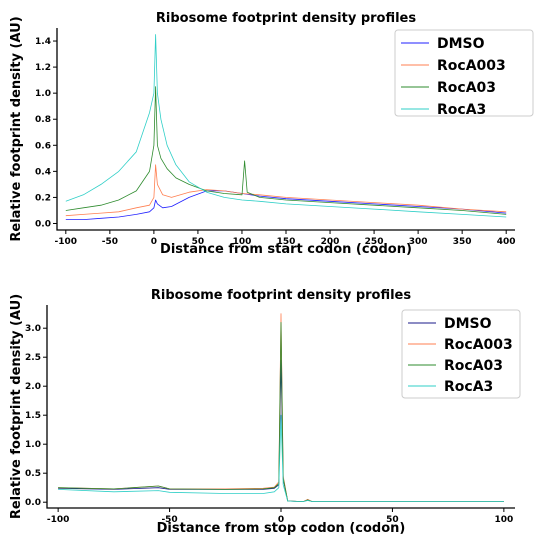 The height and width of the screenshot is (553, 541). What do you see at coordinates (33, 474) in the screenshot?
I see `y-tick-label: 0.5` at bounding box center [33, 474].